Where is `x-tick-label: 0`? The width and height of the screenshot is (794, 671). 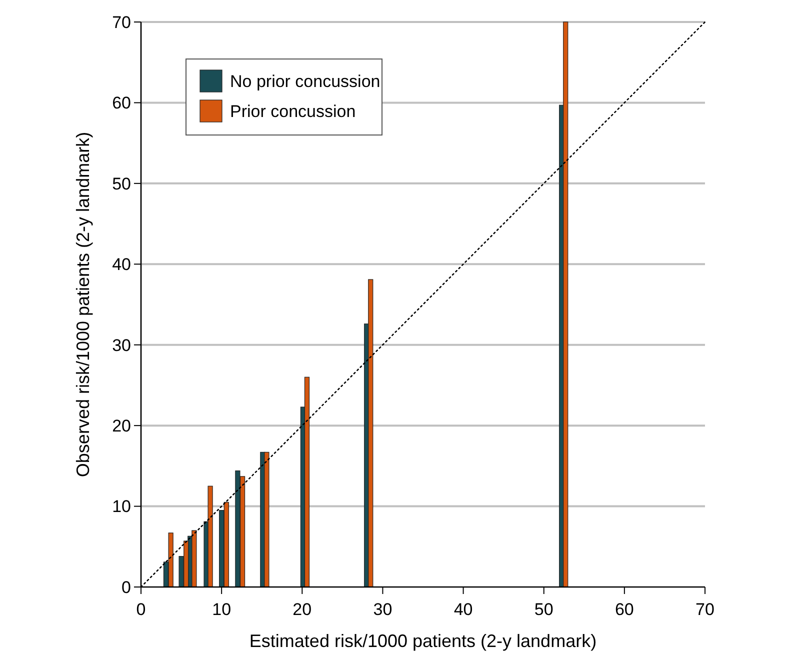
x-tick-label: 0 is located at coordinates (141, 609).